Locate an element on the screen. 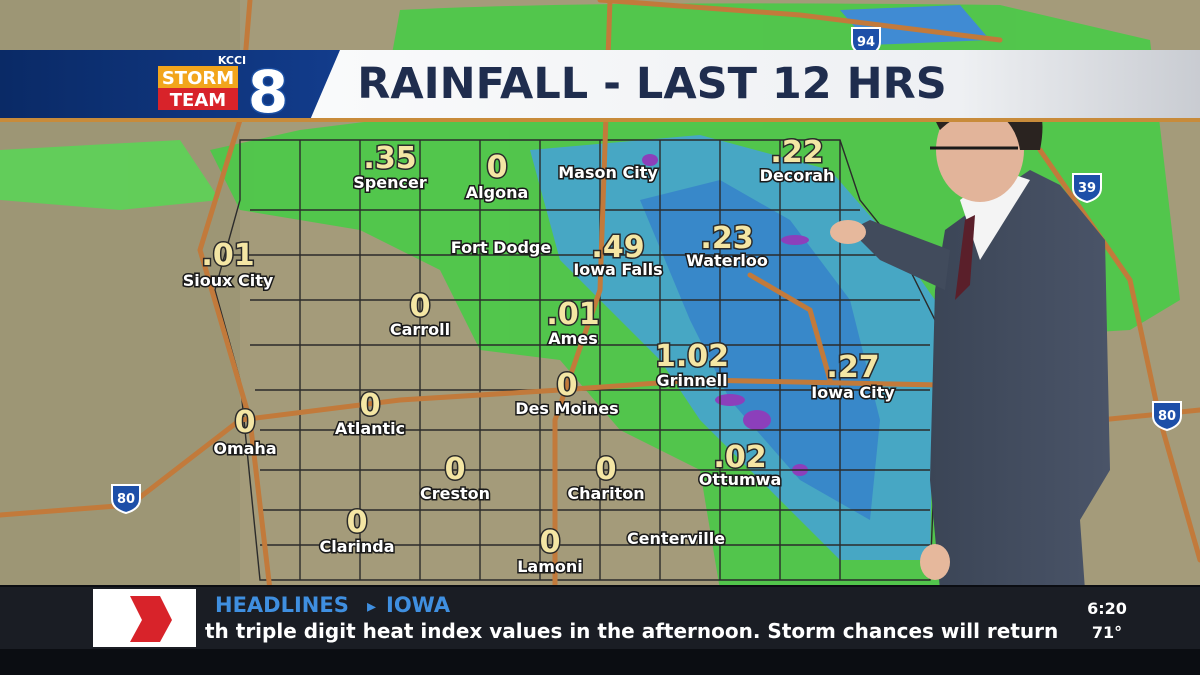  time: 6:20 is located at coordinates (1107, 608).